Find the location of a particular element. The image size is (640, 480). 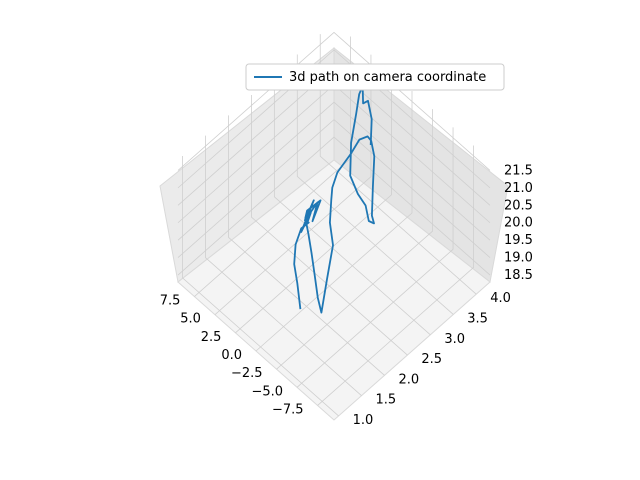

z-tick-label: 18.5 is located at coordinates (518, 275).